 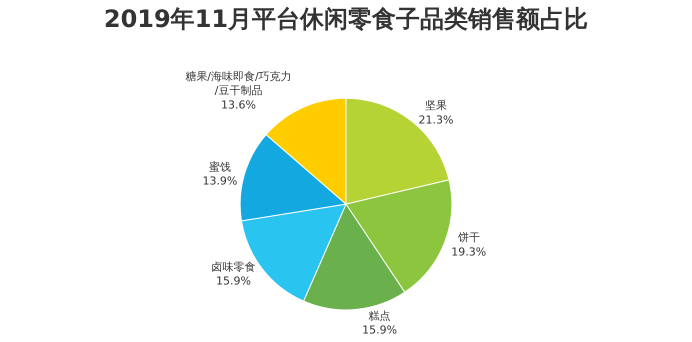 I want to click on data-label: 21.3%, so click(x=436, y=119).